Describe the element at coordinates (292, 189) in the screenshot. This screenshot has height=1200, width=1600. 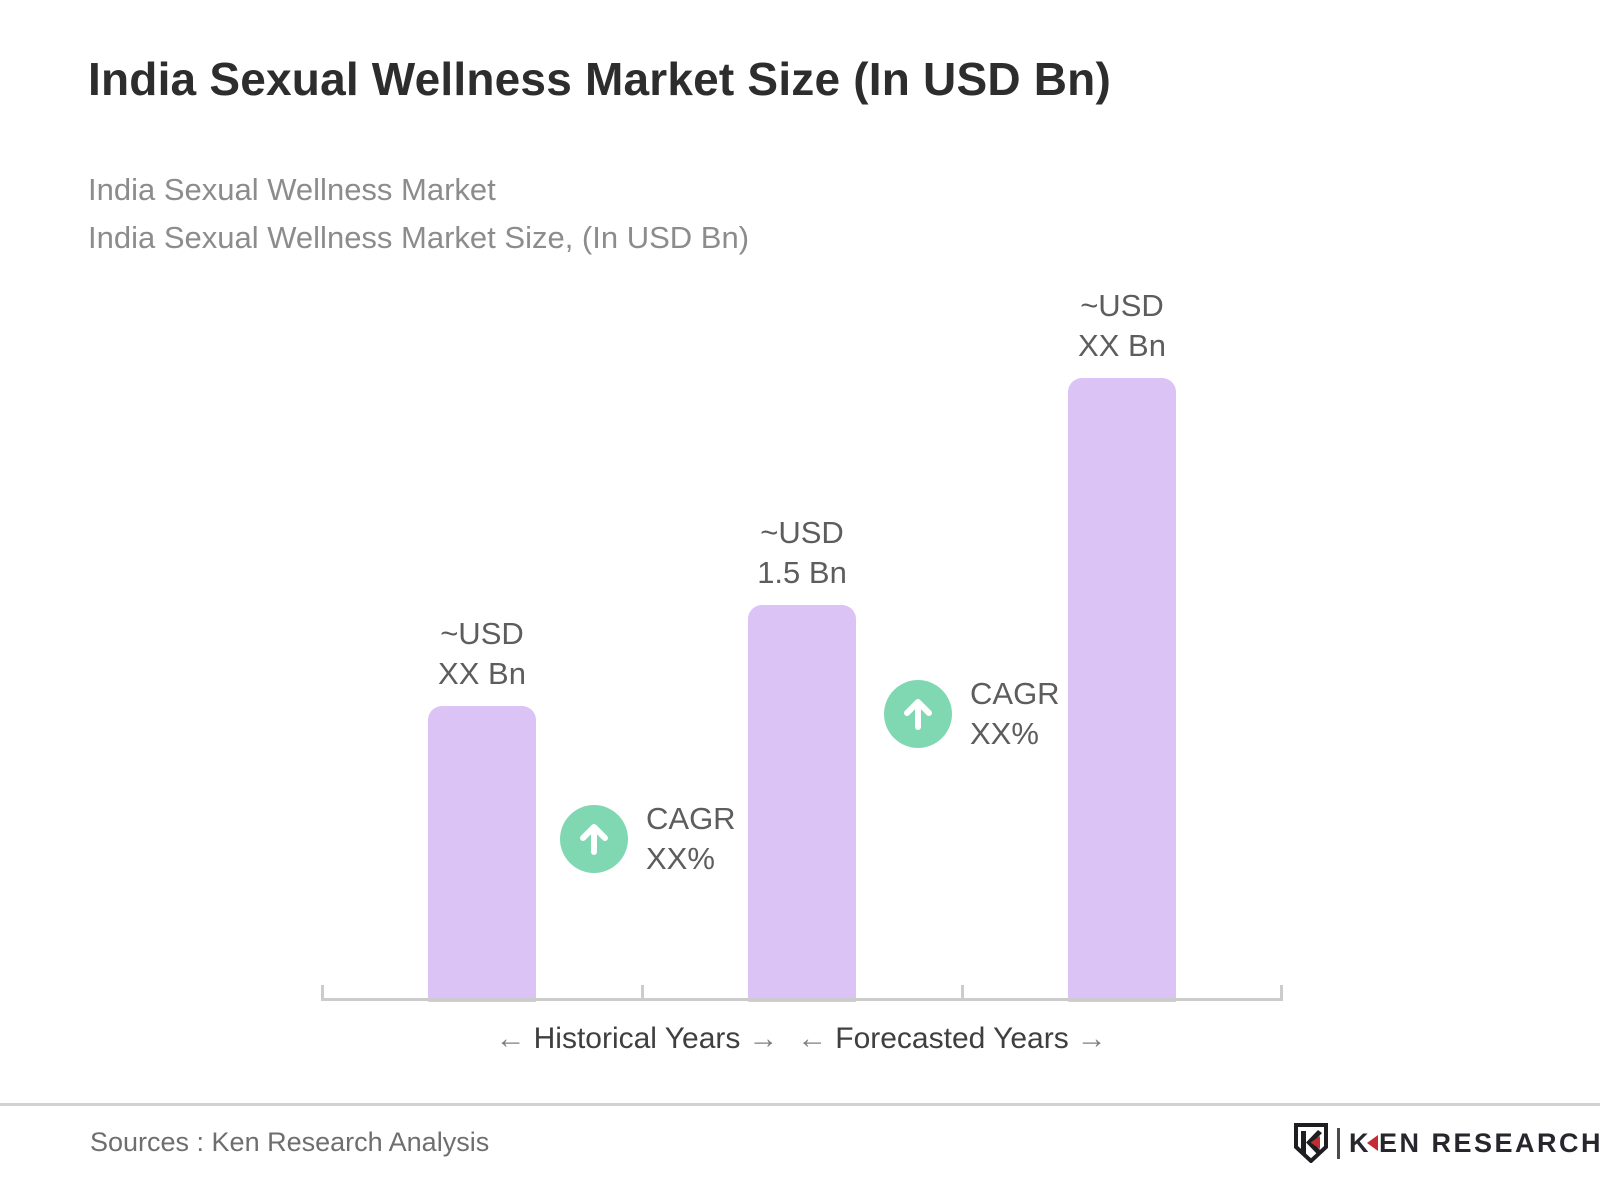
I see `subtitle-line-1: India Sexual Wellness Market` at that location.